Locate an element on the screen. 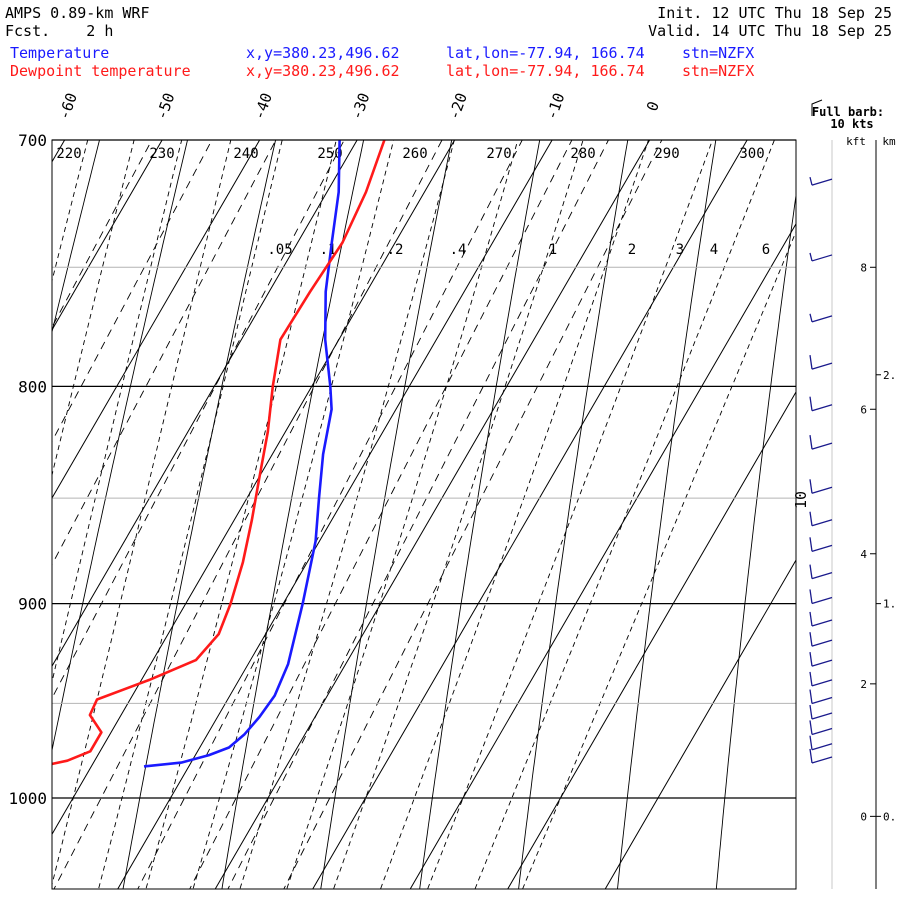 The height and width of the screenshot is (900, 900). model-title: AMPS 0.89-km WRF is located at coordinates (77, 13).